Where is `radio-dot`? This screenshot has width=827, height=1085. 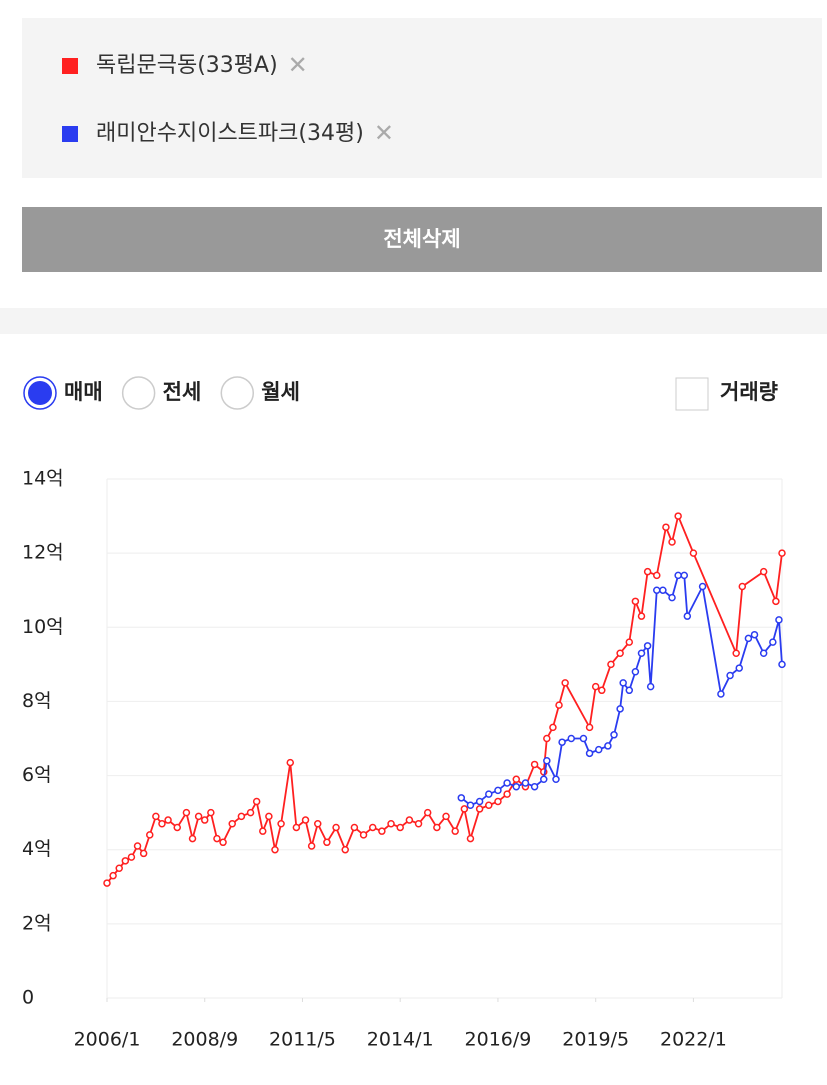 radio-dot is located at coordinates (40, 393).